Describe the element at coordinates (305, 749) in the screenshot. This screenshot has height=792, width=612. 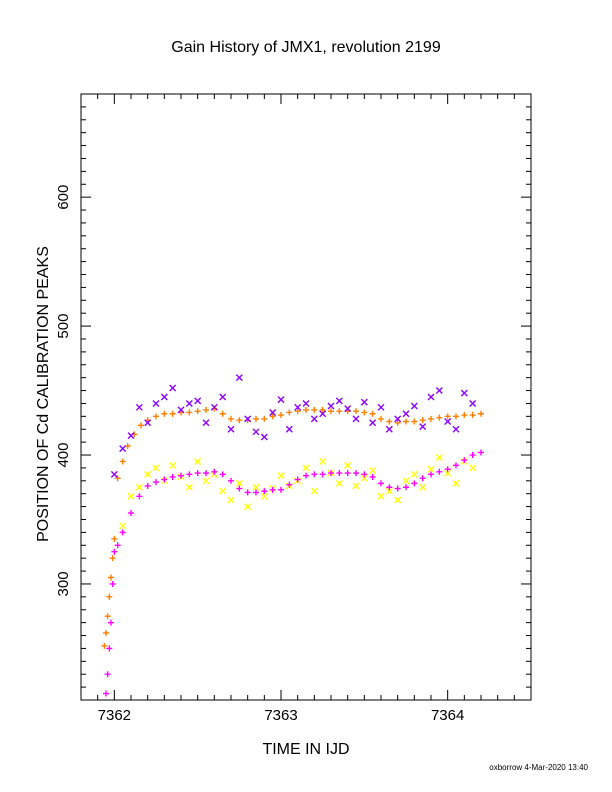
I see `x-axis-label: TIME IN IJD` at that location.